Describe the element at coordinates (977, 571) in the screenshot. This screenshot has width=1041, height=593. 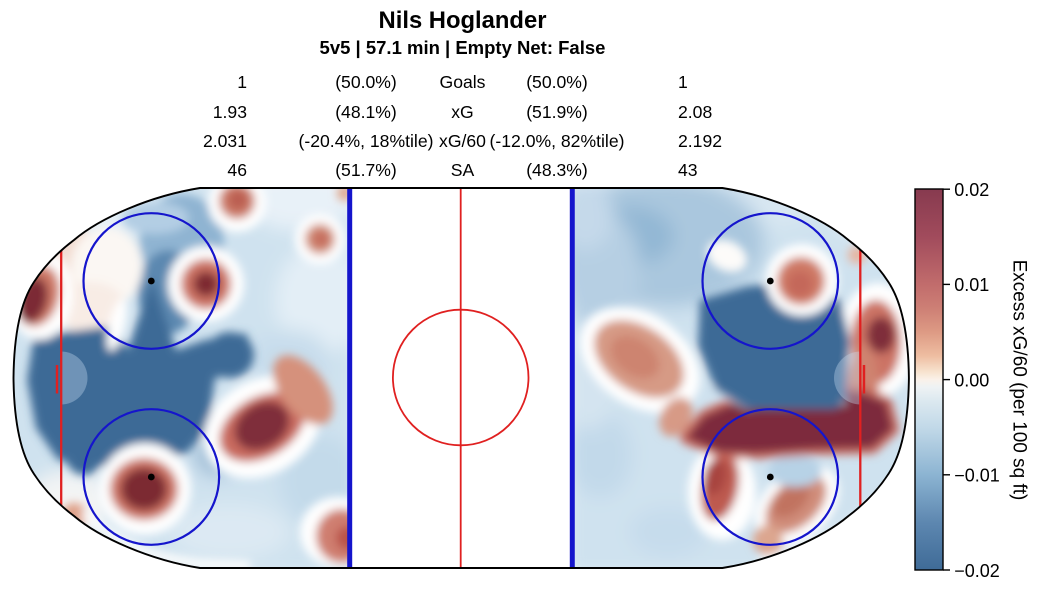
I see `svg-text: −0.02` at that location.